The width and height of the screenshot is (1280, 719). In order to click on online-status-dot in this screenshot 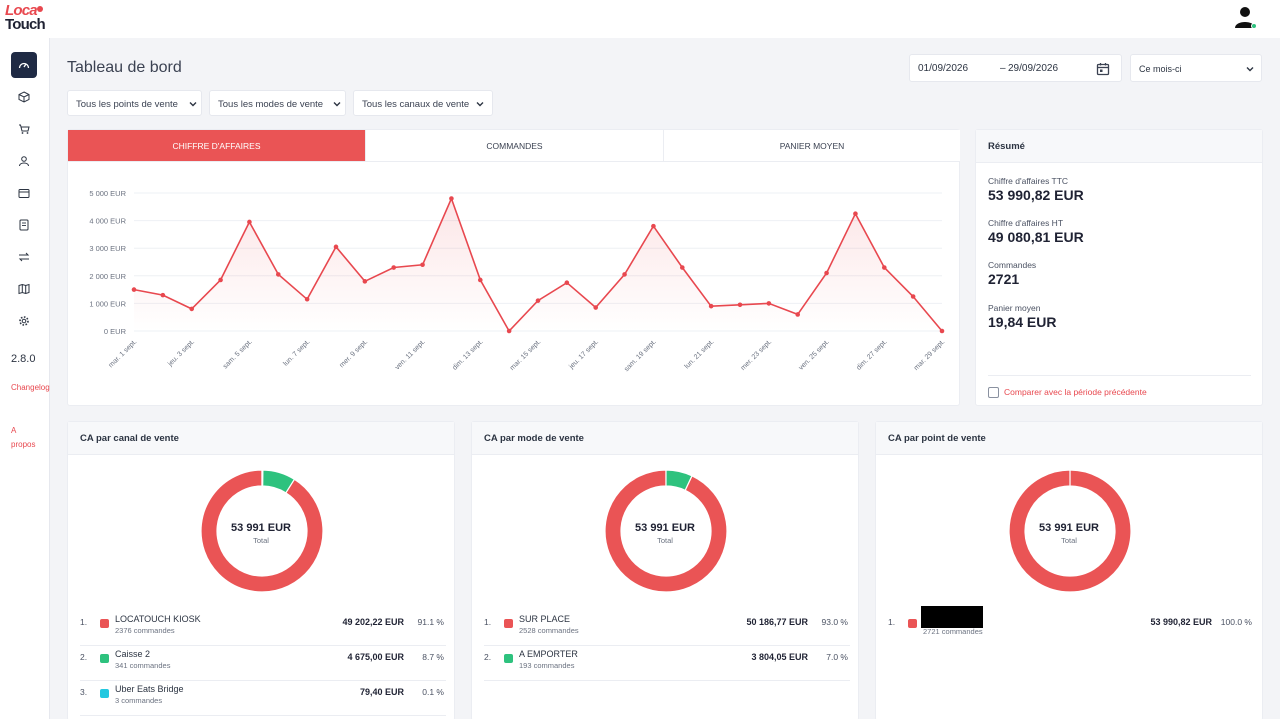, I will do `click(1254, 26)`.